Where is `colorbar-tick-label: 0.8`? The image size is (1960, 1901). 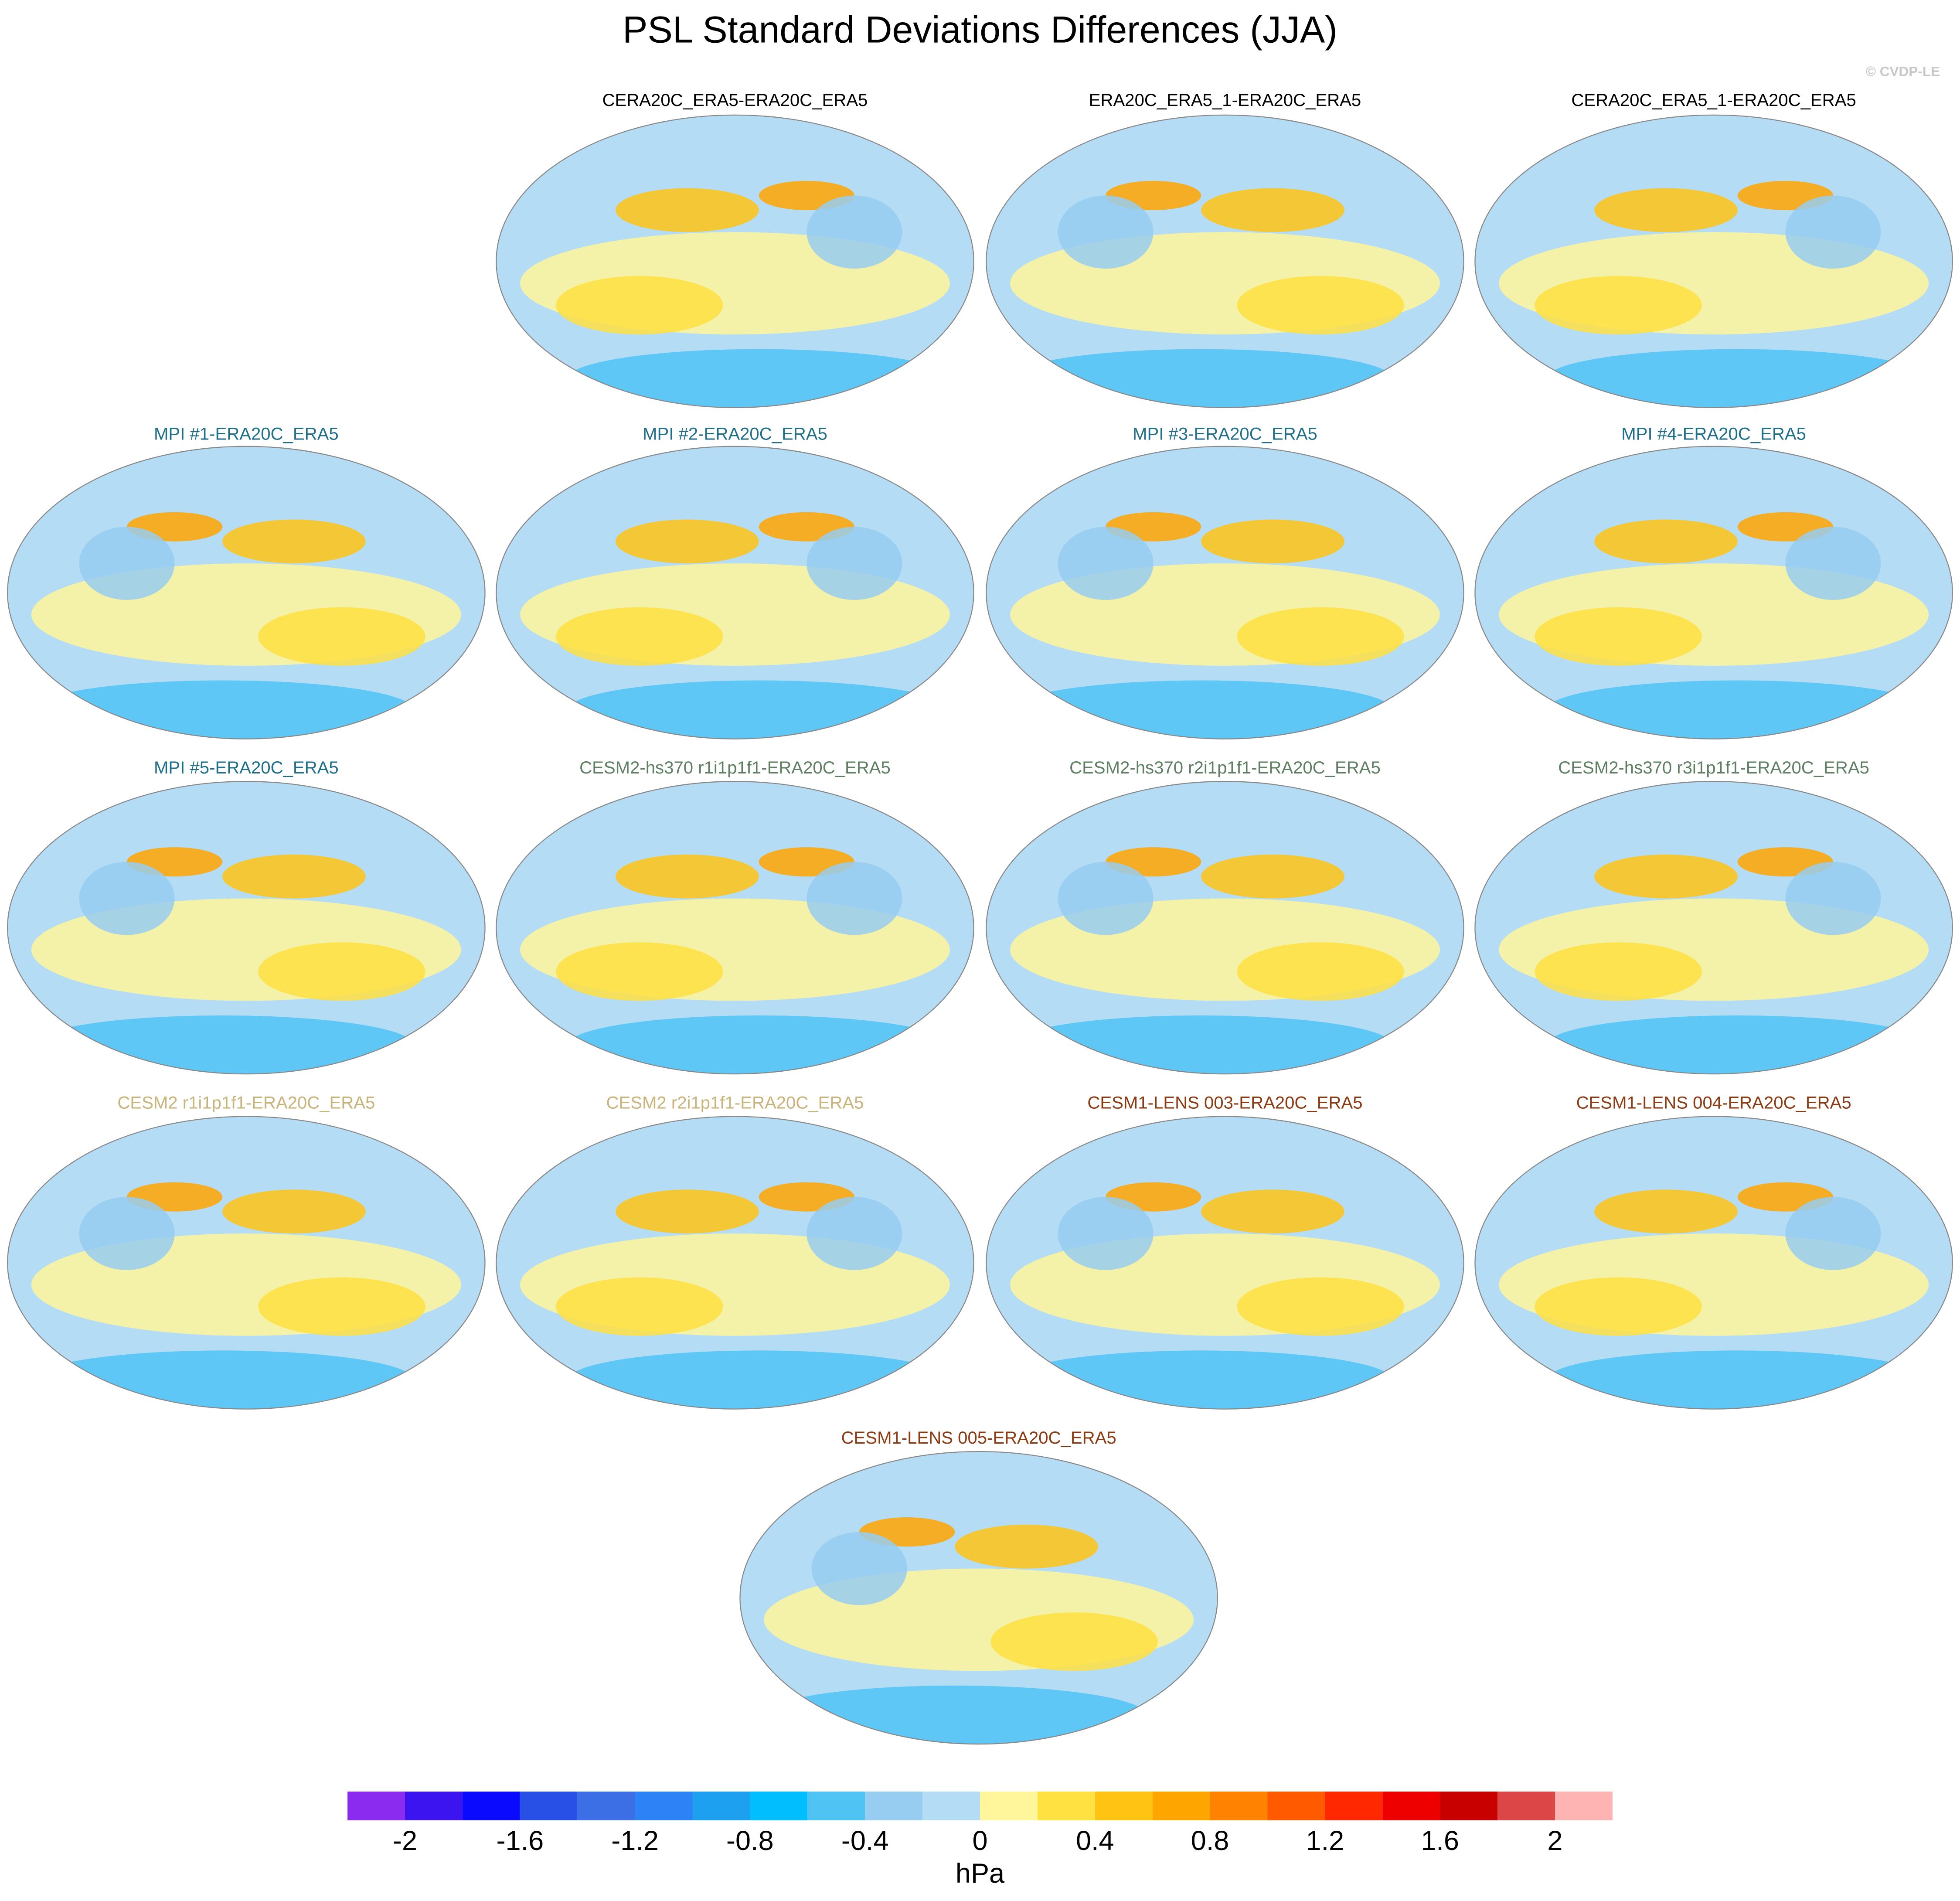
colorbar-tick-label: 0.8 is located at coordinates (1210, 1841).